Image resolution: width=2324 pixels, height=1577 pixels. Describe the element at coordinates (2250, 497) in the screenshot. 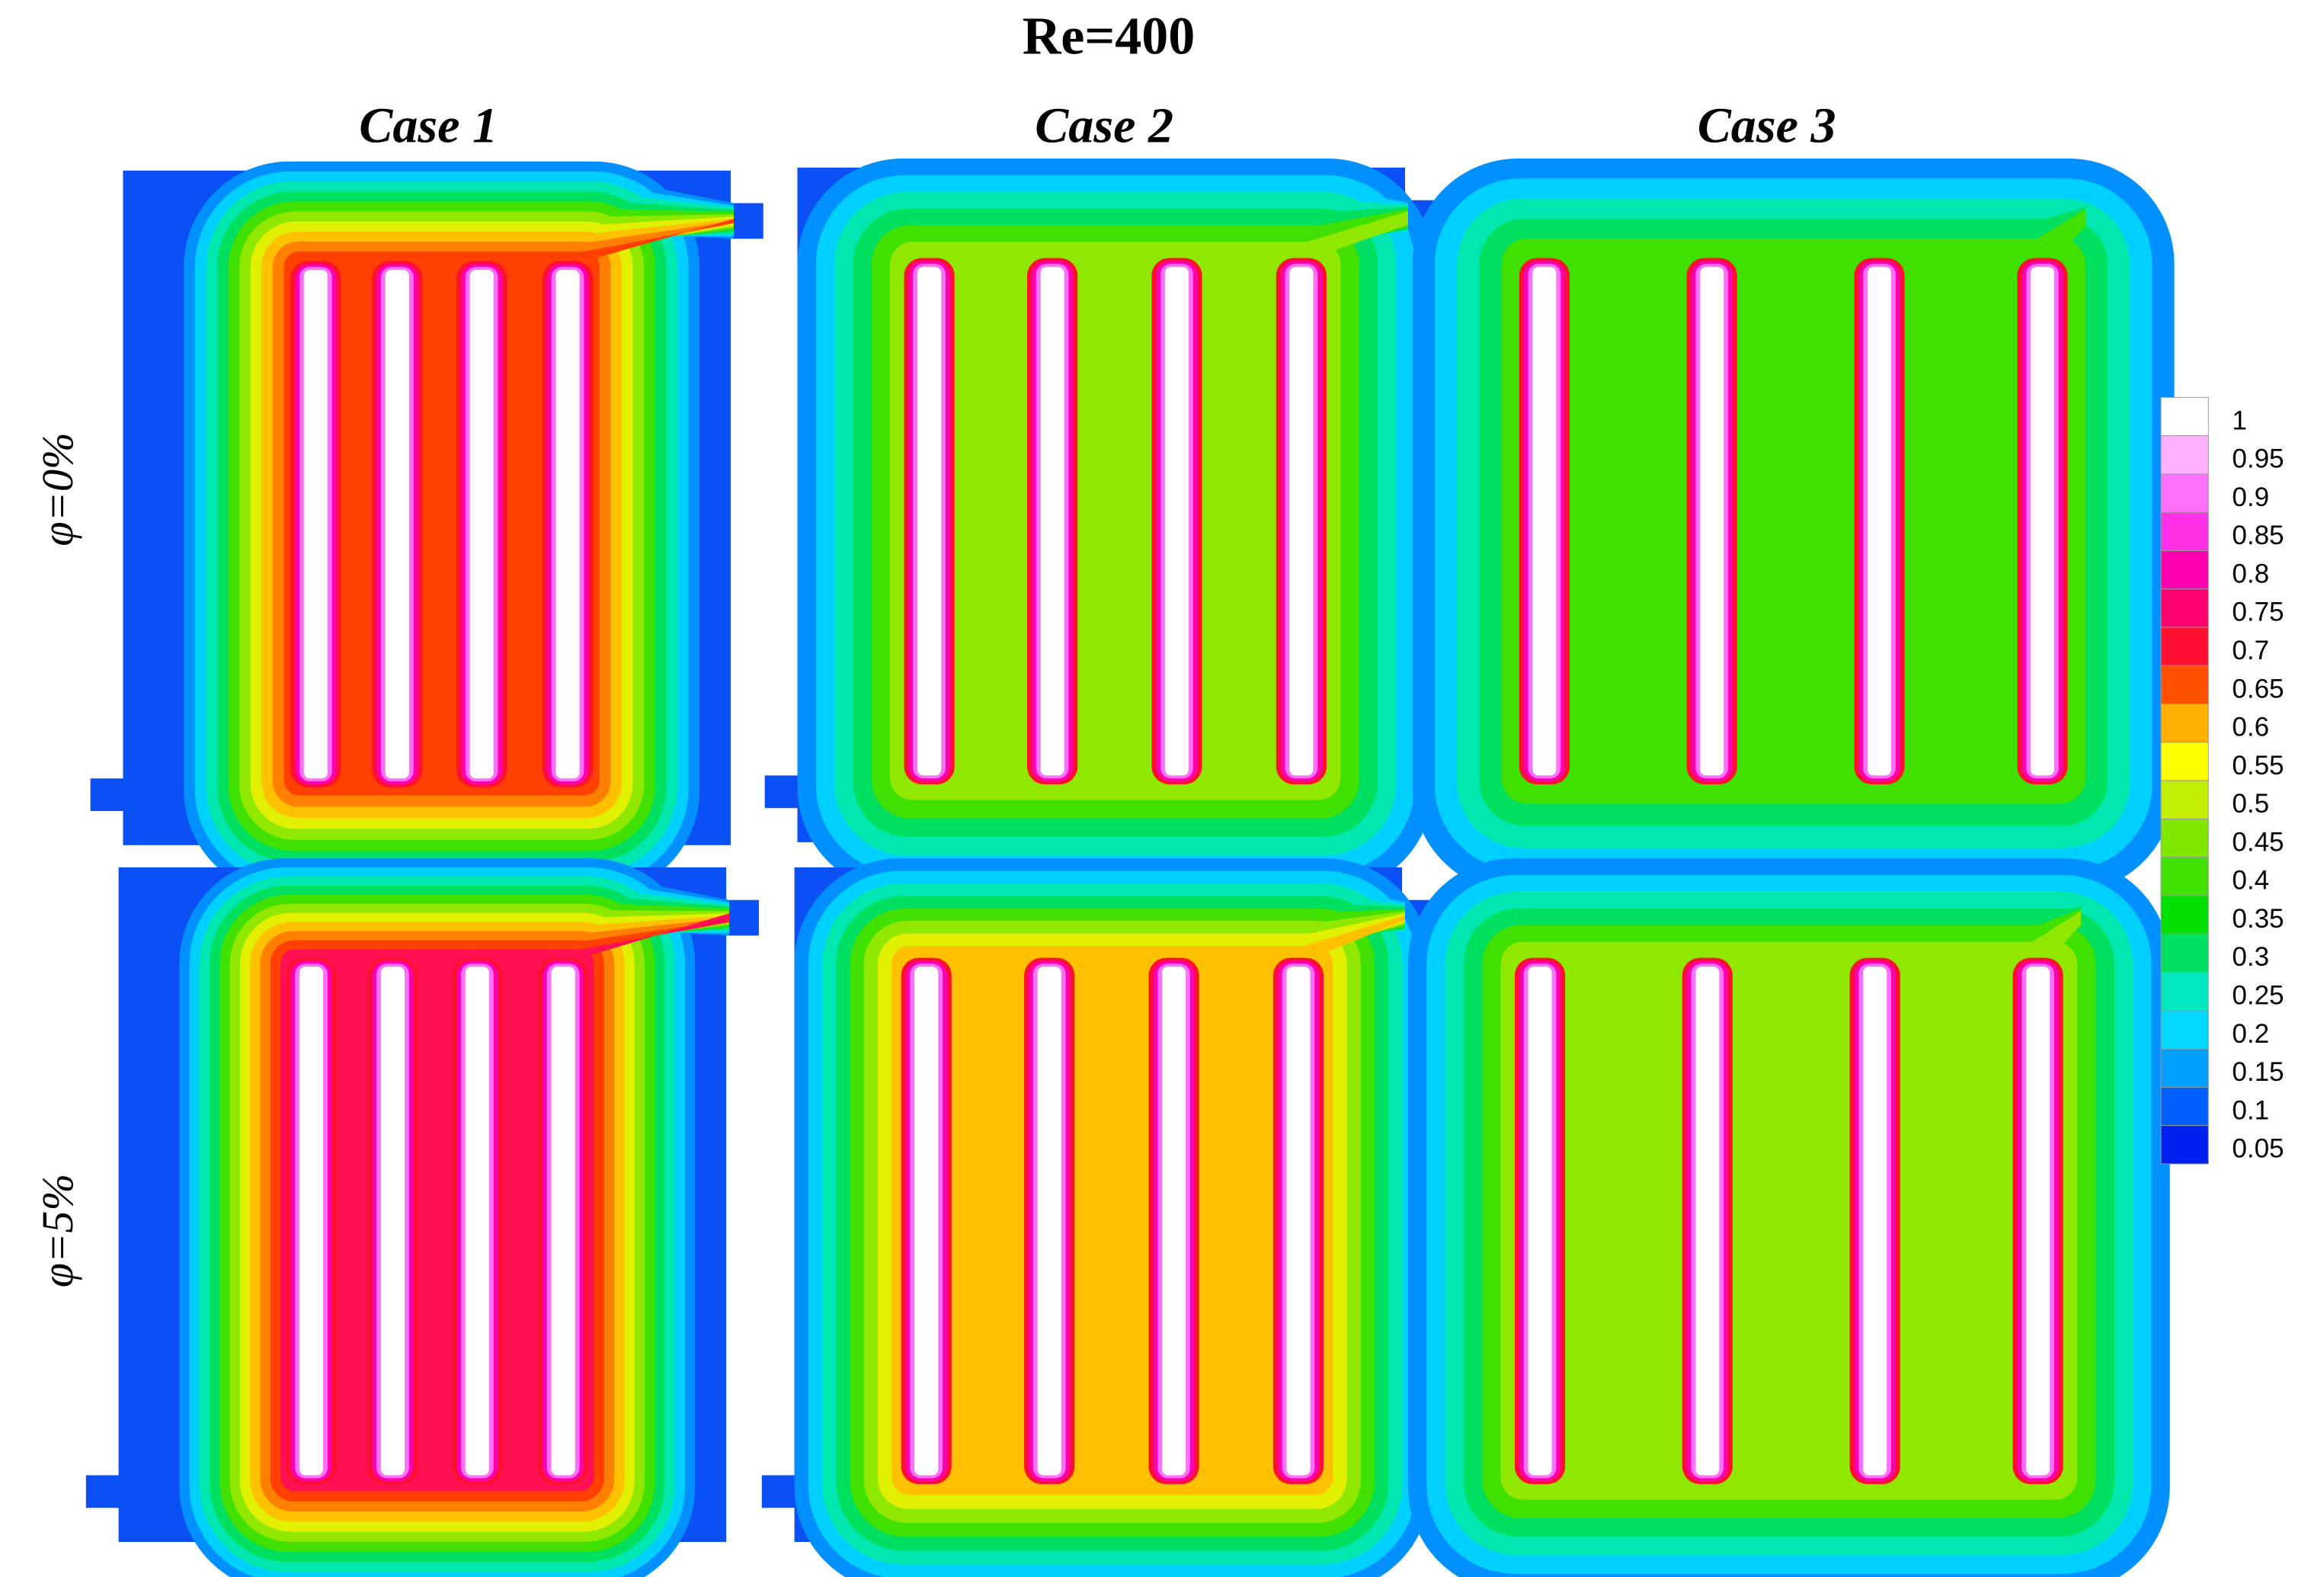

I see `colorbar-label: 0.9` at that location.